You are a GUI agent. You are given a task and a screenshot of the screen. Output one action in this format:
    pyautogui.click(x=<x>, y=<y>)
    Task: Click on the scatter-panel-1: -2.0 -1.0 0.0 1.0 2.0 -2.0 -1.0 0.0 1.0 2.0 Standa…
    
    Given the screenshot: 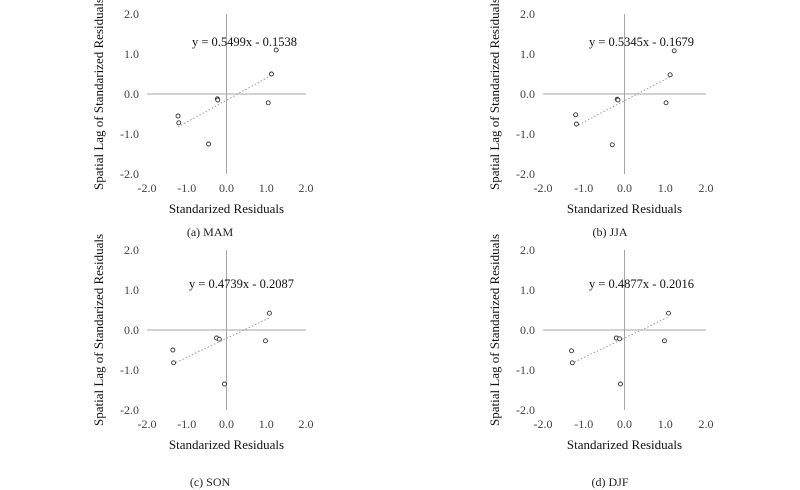 What is the action you would take?
    pyautogui.click(x=202, y=119)
    